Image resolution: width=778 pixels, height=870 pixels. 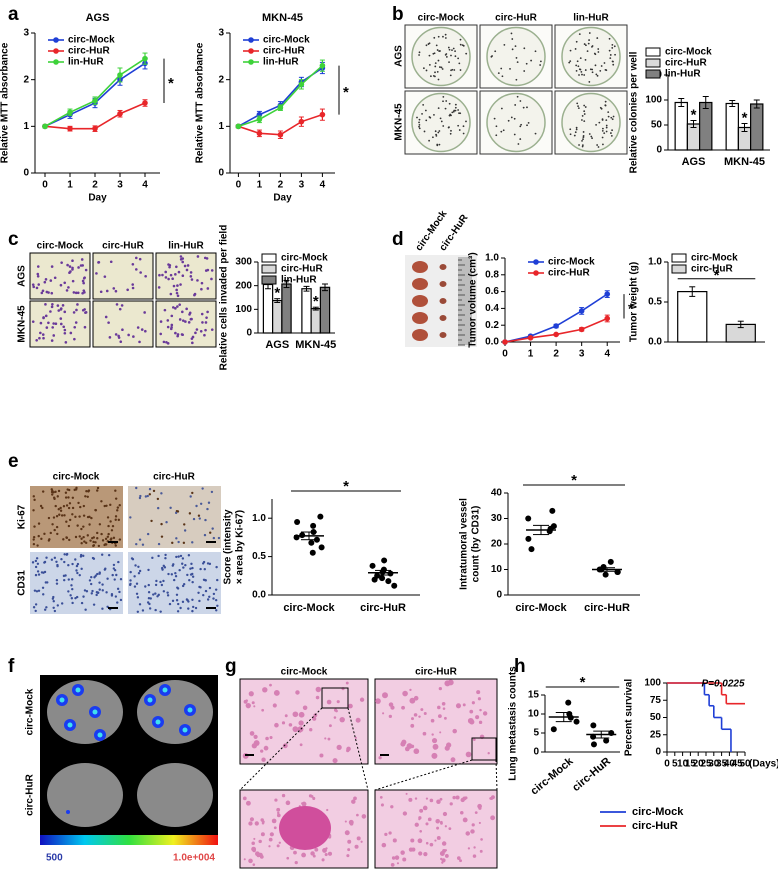 What do you see at coordinates (436, 672) in the screenshot?
I see `column-label: circ-HuR` at bounding box center [436, 672].